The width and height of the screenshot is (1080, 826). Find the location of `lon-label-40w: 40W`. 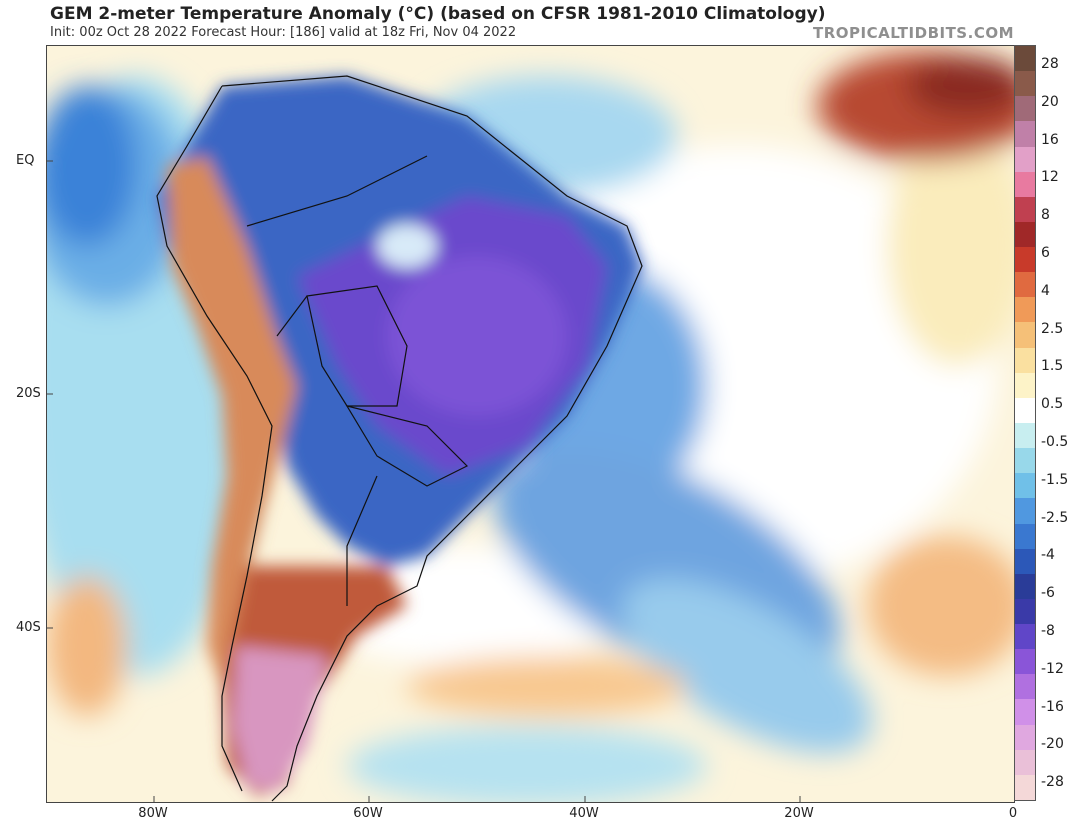

lon-label-40w: 40W is located at coordinates (584, 813).